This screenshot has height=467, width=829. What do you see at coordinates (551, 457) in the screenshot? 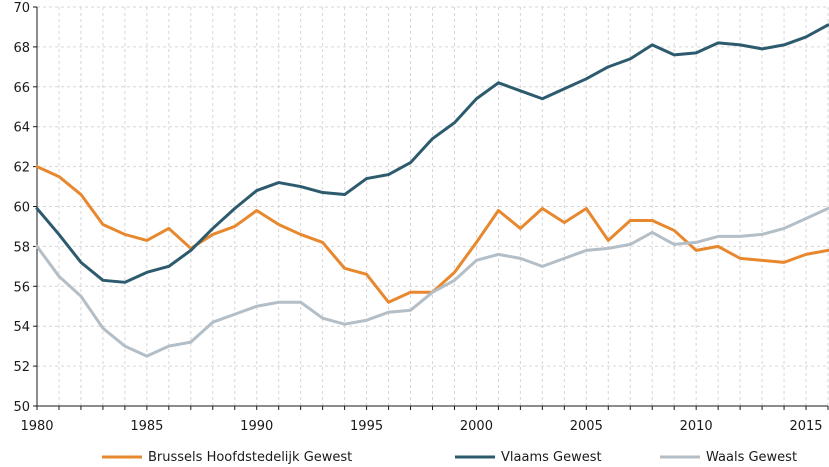
I see `legend-label: Vlaams Gewest` at bounding box center [551, 457].